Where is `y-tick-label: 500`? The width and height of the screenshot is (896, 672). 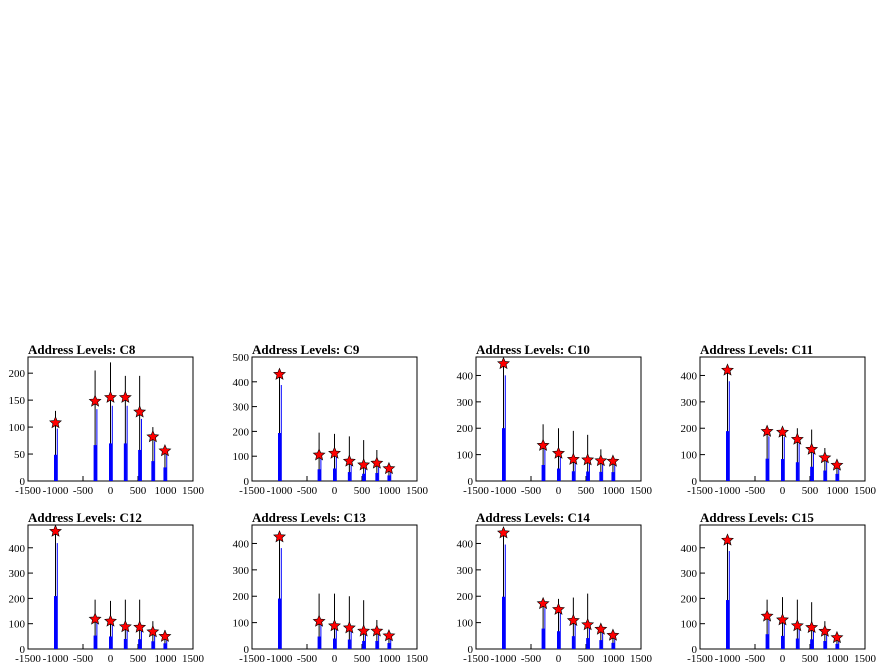 y-tick-label: 500 is located at coordinates (241, 358).